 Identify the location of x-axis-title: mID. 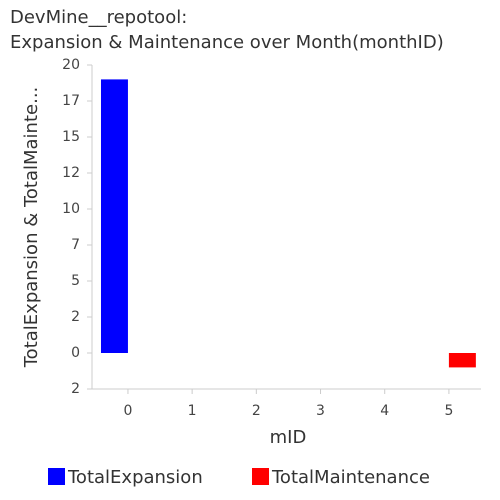
(288, 437).